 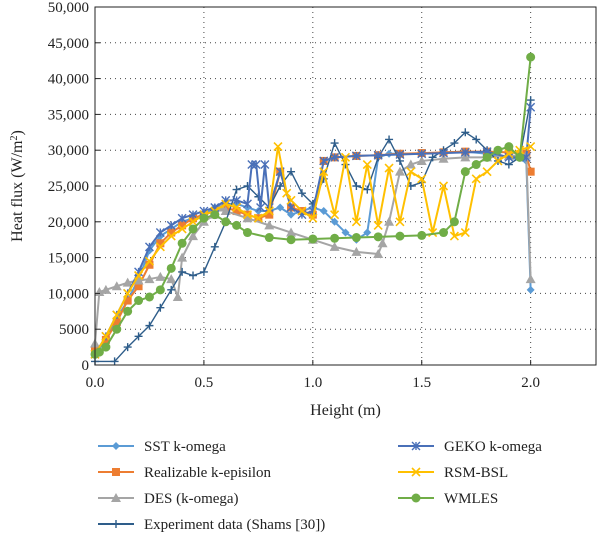 I want to click on legend-item: Realizable k-episilon, so click(x=185, y=473).